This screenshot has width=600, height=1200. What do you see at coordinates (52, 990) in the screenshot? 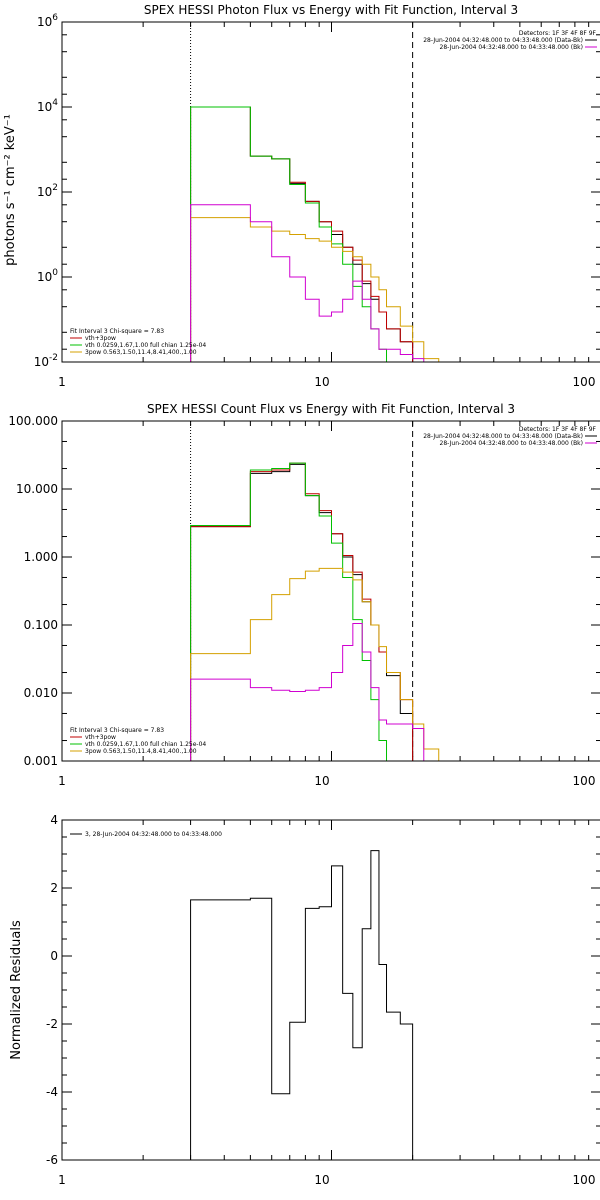
I see `residuals-y-tick-labels: -6 -4 -2 0 2 4` at bounding box center [52, 990].